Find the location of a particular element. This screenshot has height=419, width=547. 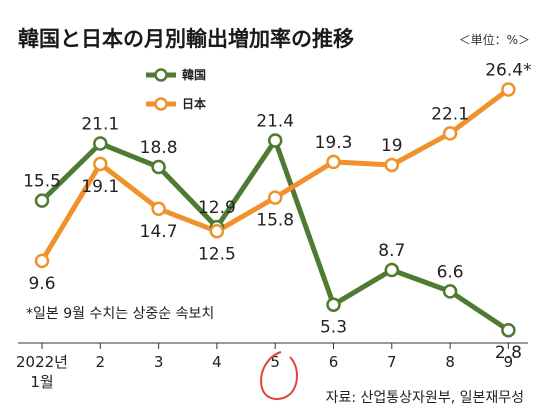

legend-label-korea: 韓国 is located at coordinates (194, 74).